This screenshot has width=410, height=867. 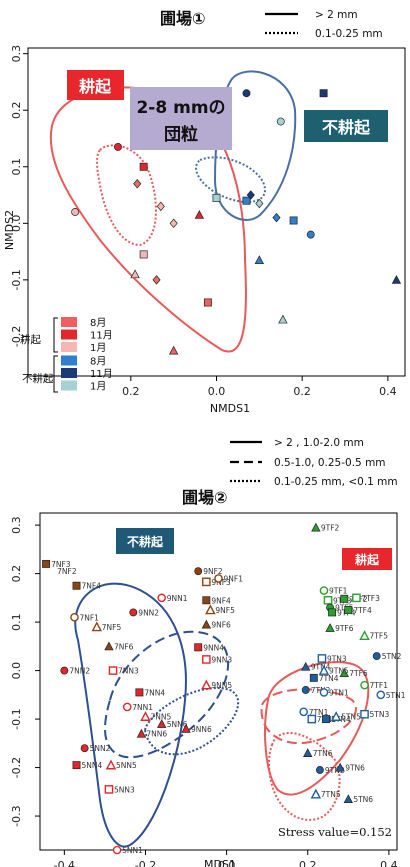 What do you see at coordinates (64, 863) in the screenshot?
I see `x-tick-label: -0.4` at bounding box center [64, 863].